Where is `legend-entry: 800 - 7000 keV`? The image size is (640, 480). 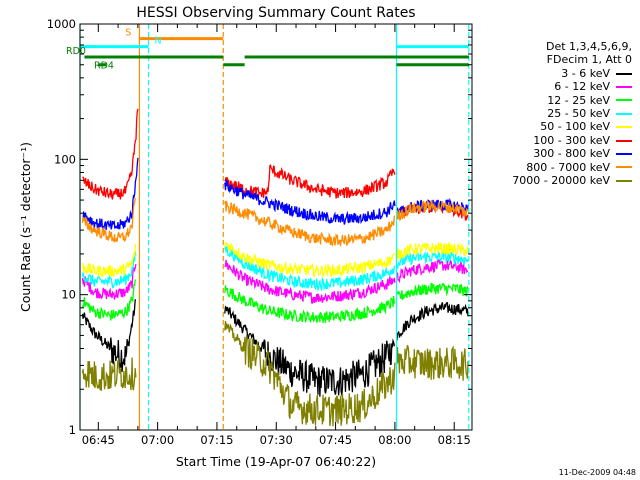 legend-entry: 800 - 7000 keV is located at coordinates (560, 167).